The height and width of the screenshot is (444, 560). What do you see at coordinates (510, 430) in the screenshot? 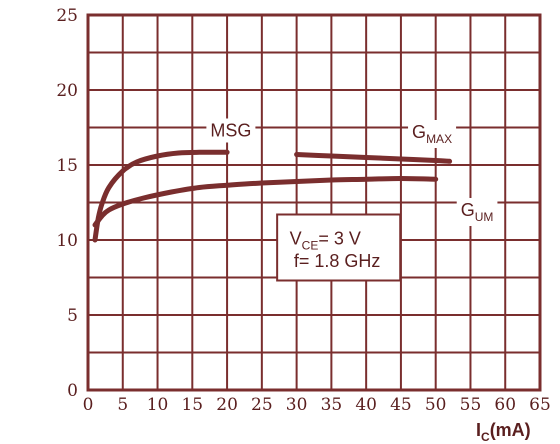
I see `x-axis-label-unit: (mA)` at bounding box center [510, 430].